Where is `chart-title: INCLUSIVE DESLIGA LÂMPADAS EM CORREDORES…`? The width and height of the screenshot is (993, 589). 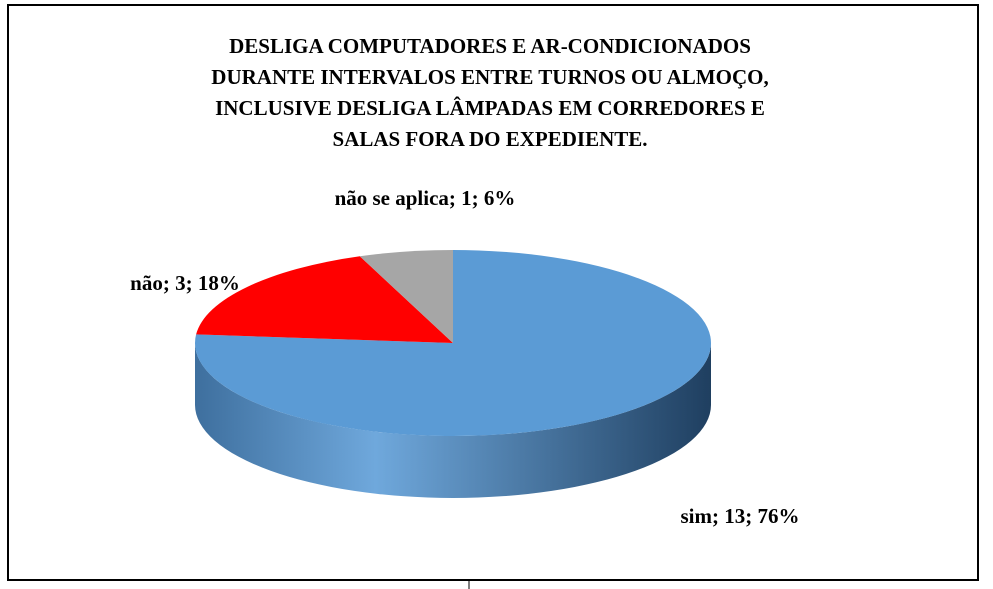 chart-title: INCLUSIVE DESLIGA LÂMPADAS EM CORREDORES… is located at coordinates (490, 108).